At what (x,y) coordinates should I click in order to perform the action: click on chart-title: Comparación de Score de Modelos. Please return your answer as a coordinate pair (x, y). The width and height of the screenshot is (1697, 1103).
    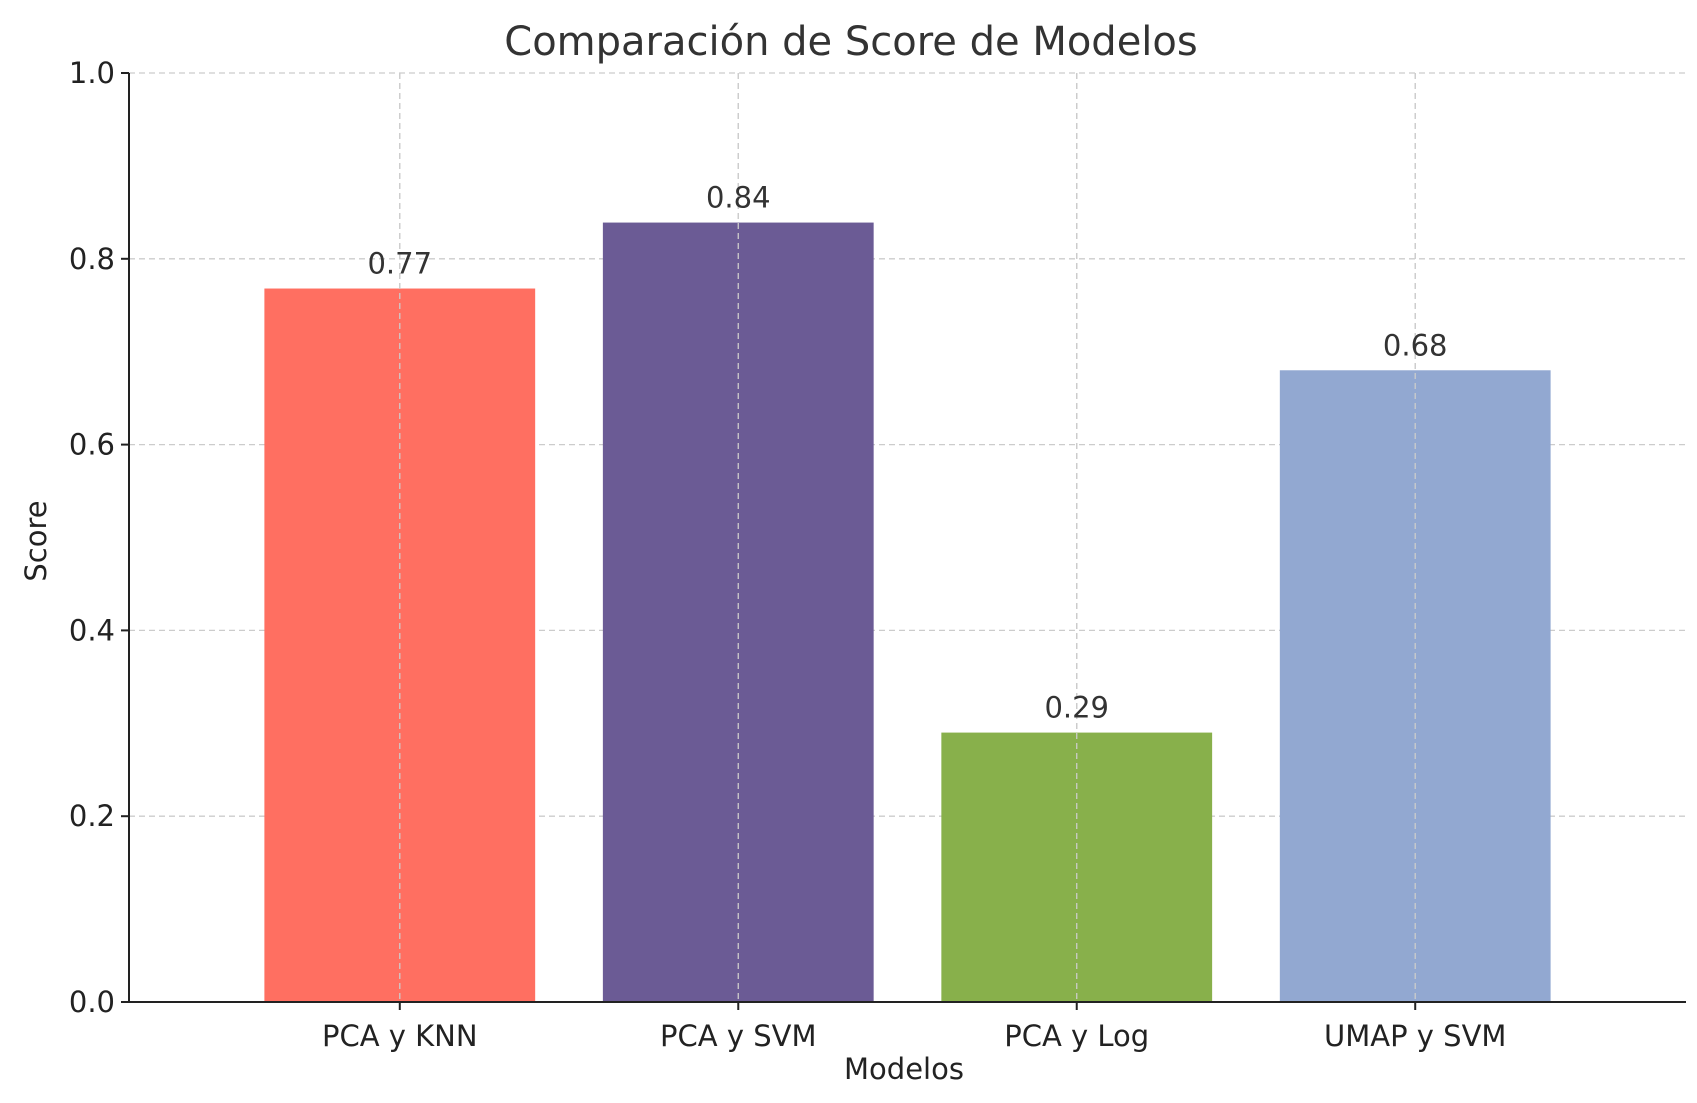
    Looking at the image, I should click on (850, 42).